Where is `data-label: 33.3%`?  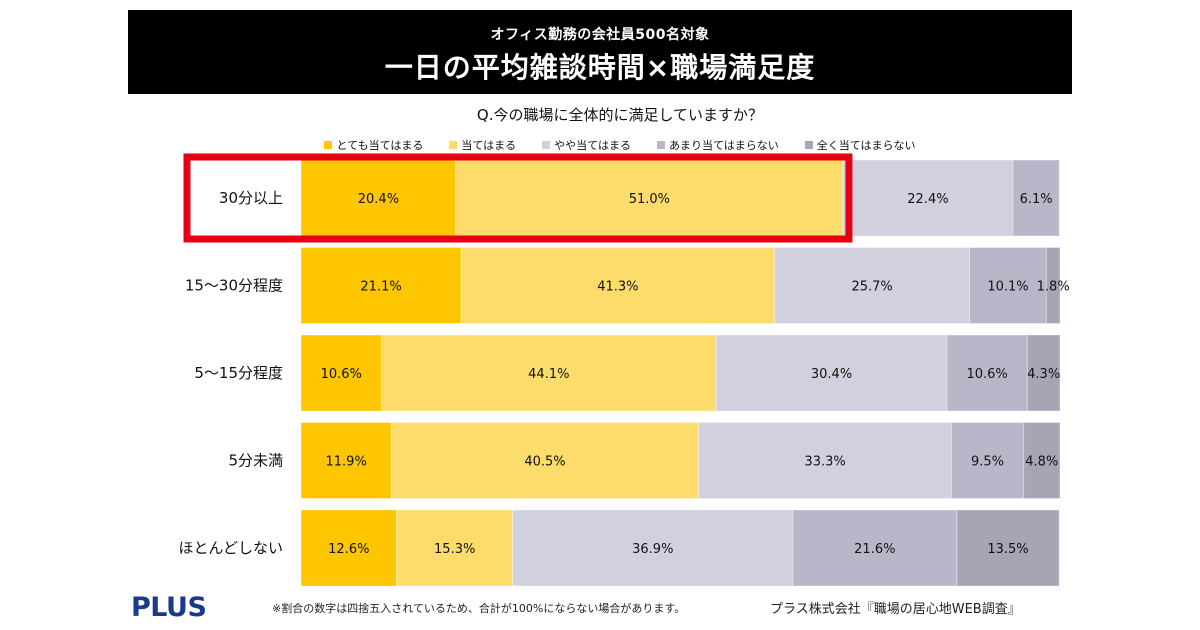 data-label: 33.3% is located at coordinates (824, 462).